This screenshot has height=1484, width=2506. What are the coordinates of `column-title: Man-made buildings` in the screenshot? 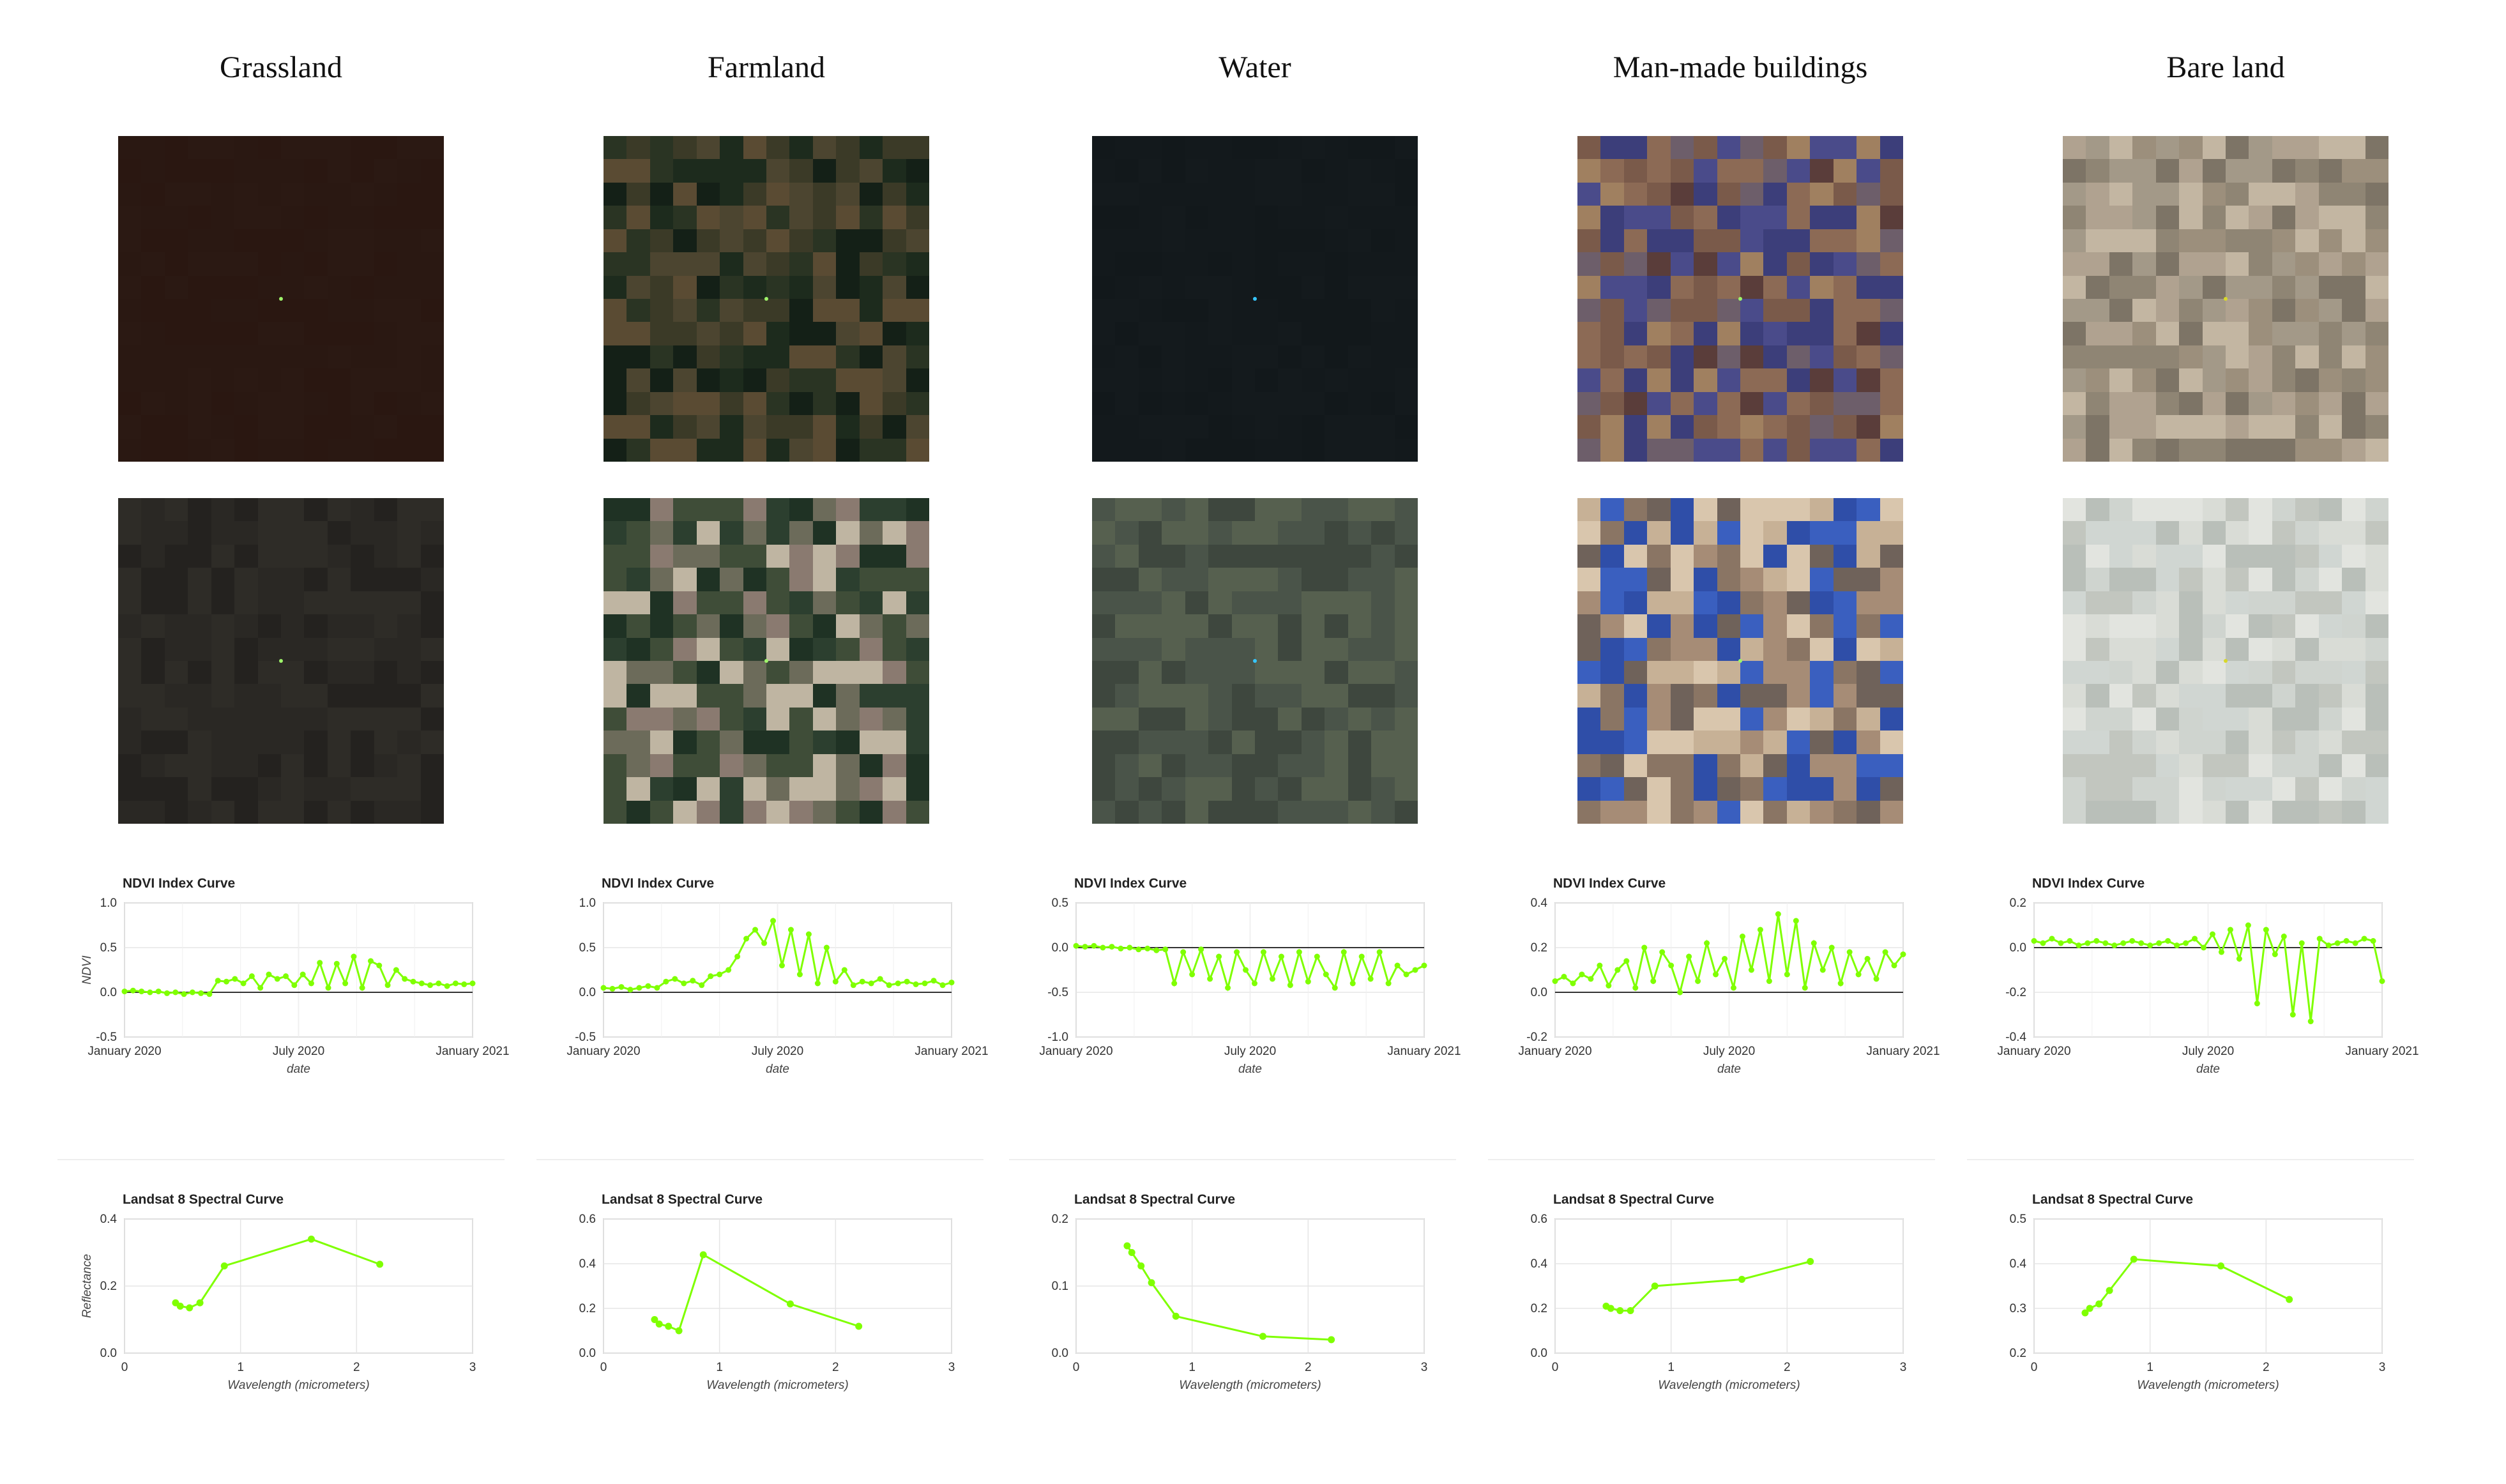 It's located at (1740, 67).